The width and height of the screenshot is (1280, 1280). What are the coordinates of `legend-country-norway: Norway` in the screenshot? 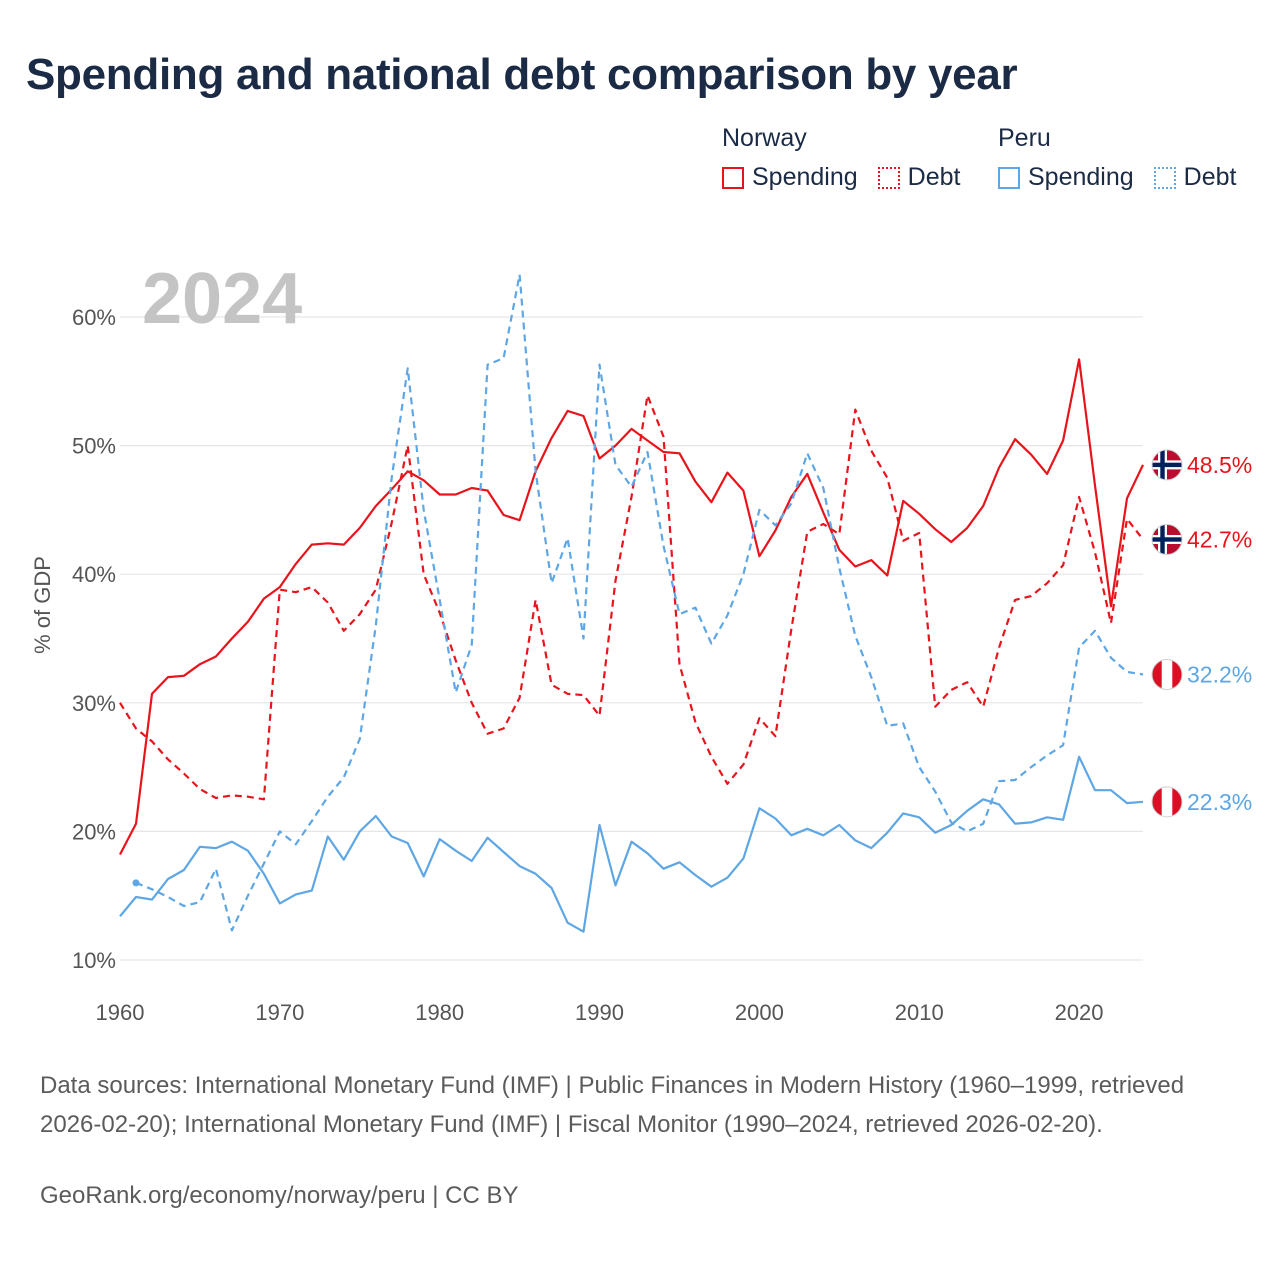 It's located at (764, 138).